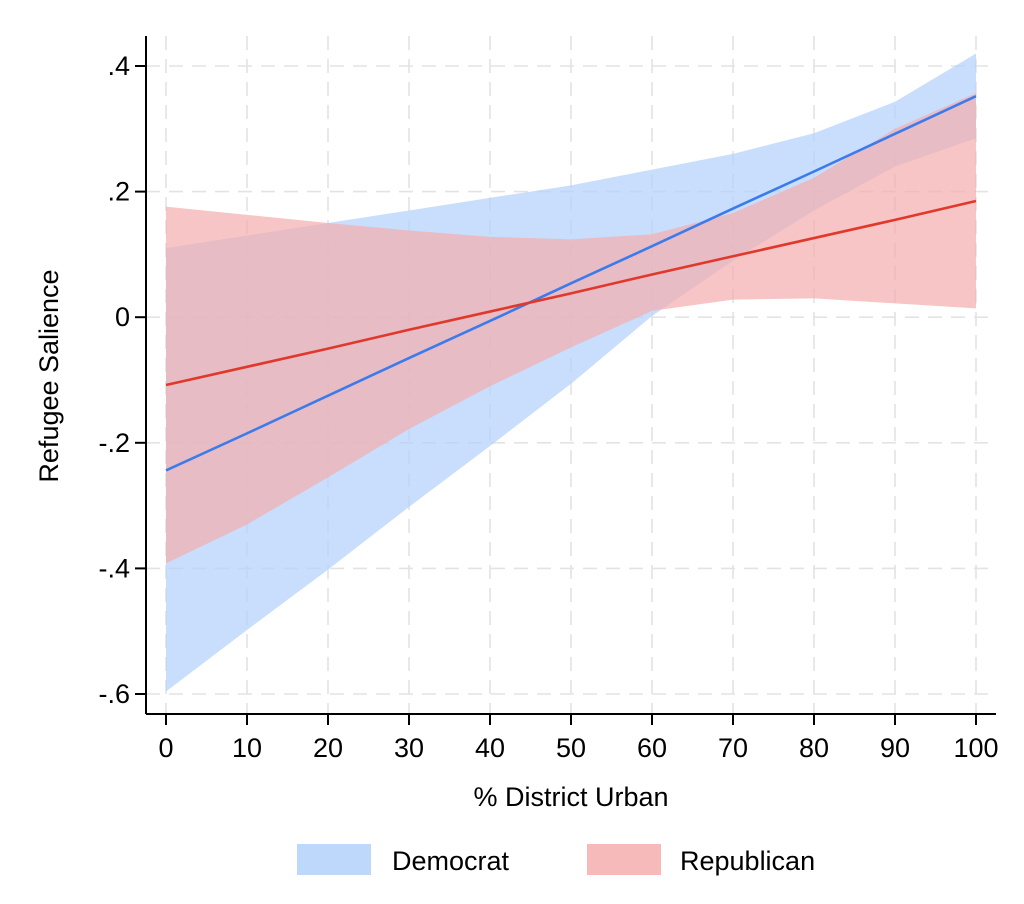 The height and width of the screenshot is (904, 1024). What do you see at coordinates (451, 861) in the screenshot?
I see `legend-label-democrat: Democrat` at bounding box center [451, 861].